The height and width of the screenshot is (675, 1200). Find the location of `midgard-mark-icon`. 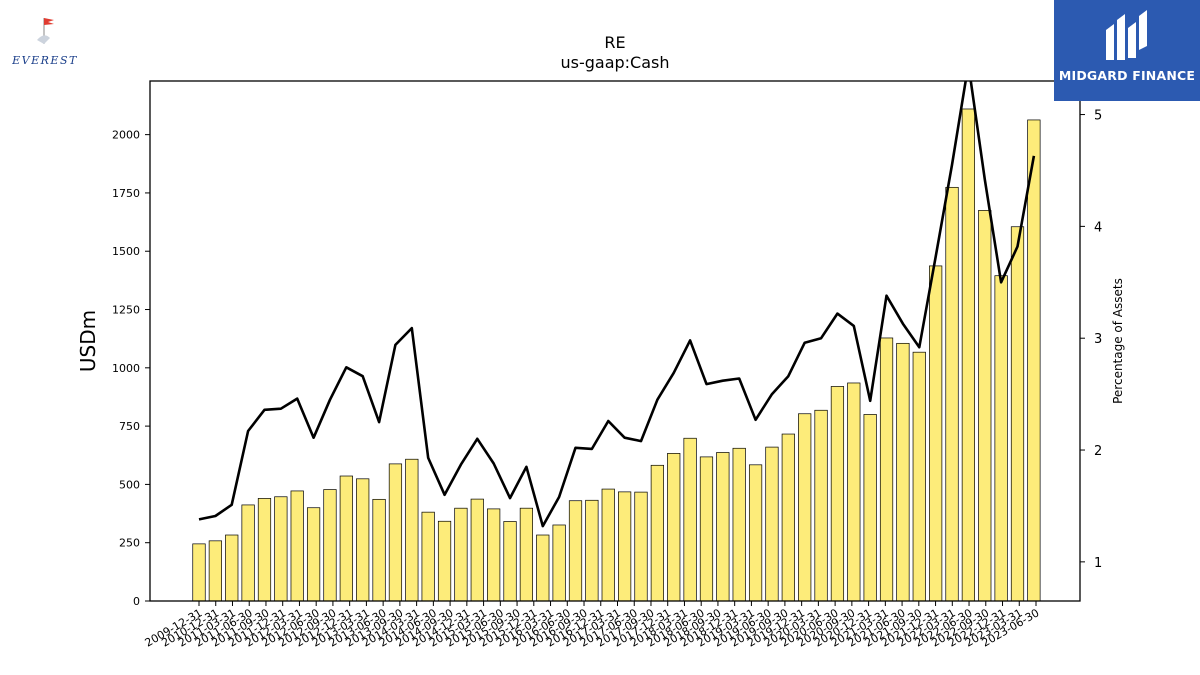

midgard-mark-icon is located at coordinates (1126, 35).